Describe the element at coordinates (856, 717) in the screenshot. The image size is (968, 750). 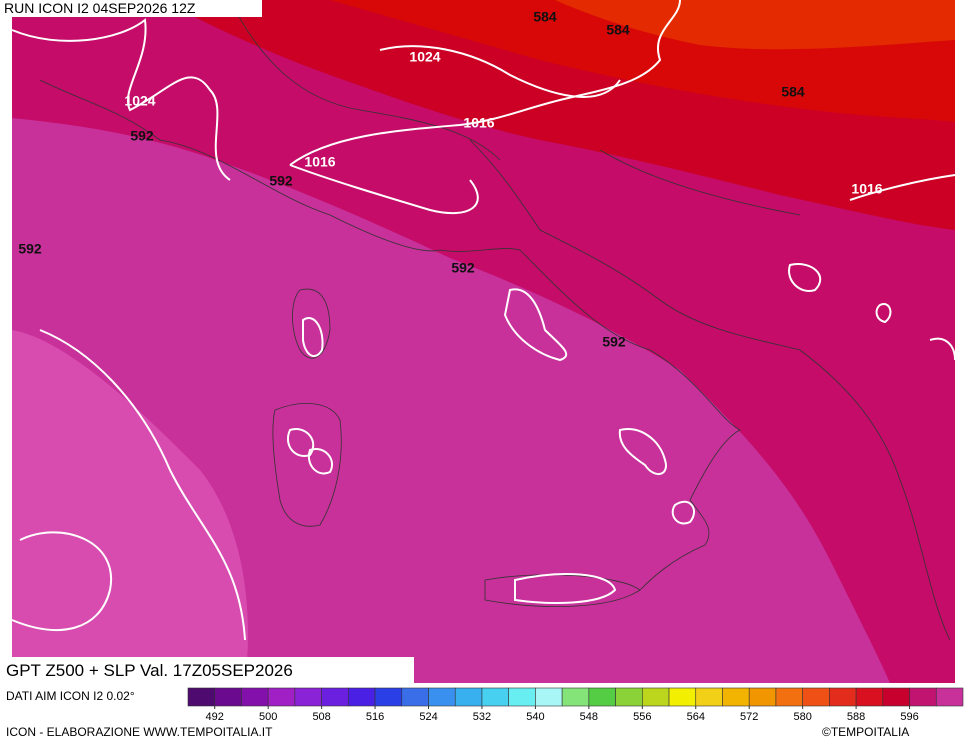
I see `colorbar-tick-label: 588` at that location.